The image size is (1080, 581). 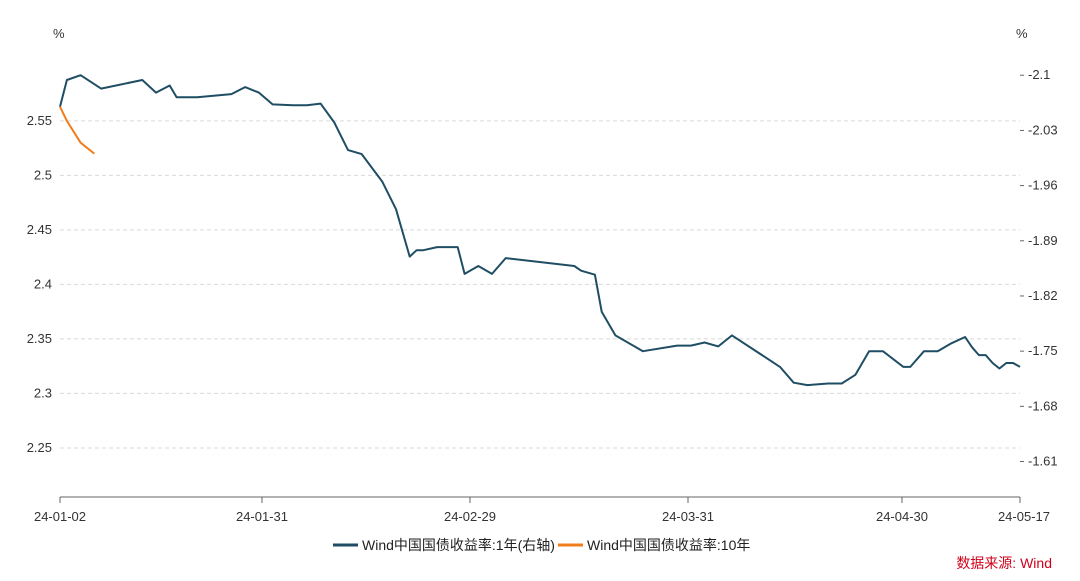 I want to click on right-y-tick-label: -1.96, so click(x=1043, y=185).